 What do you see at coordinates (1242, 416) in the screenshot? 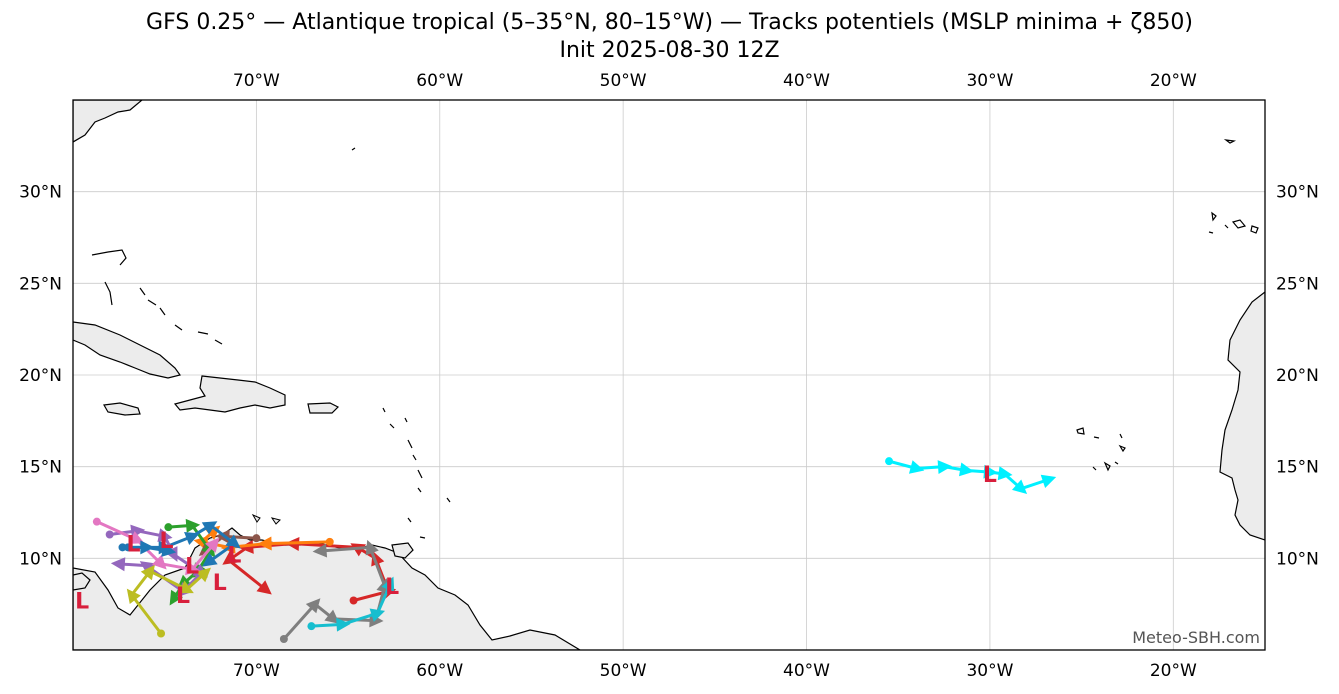
I see `africa-land` at bounding box center [1242, 416].